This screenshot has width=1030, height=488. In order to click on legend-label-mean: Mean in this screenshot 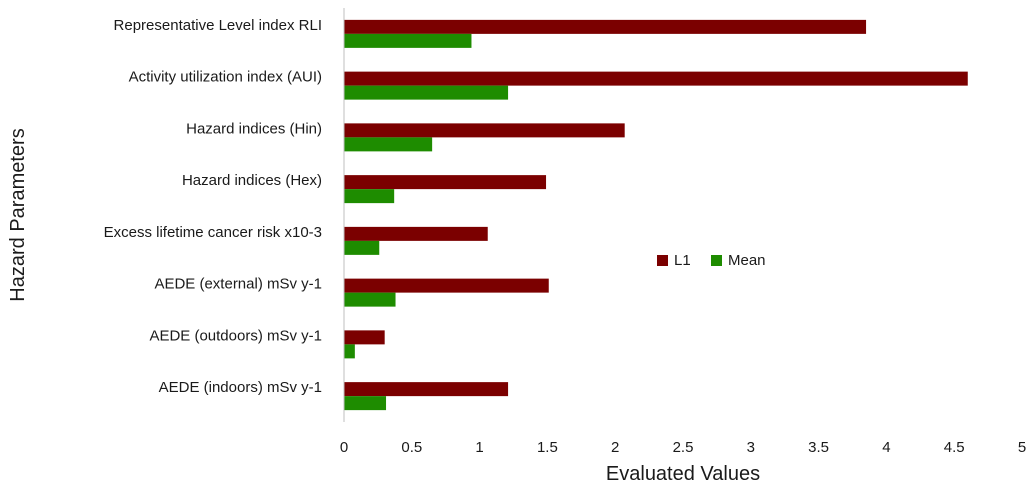, I will do `click(747, 260)`.